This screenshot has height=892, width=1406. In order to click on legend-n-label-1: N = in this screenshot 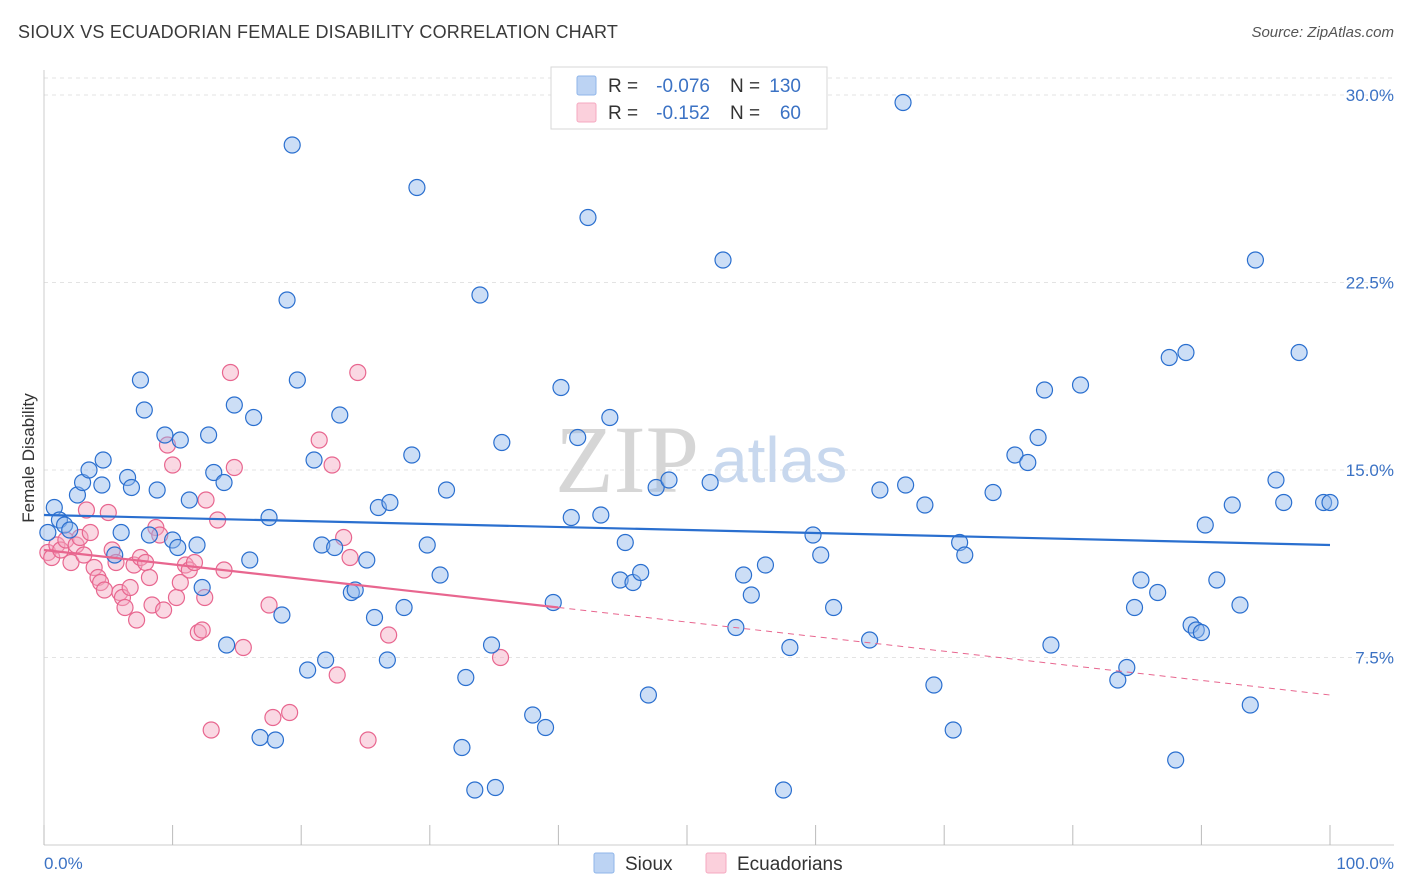, I will do `click(745, 86)`.